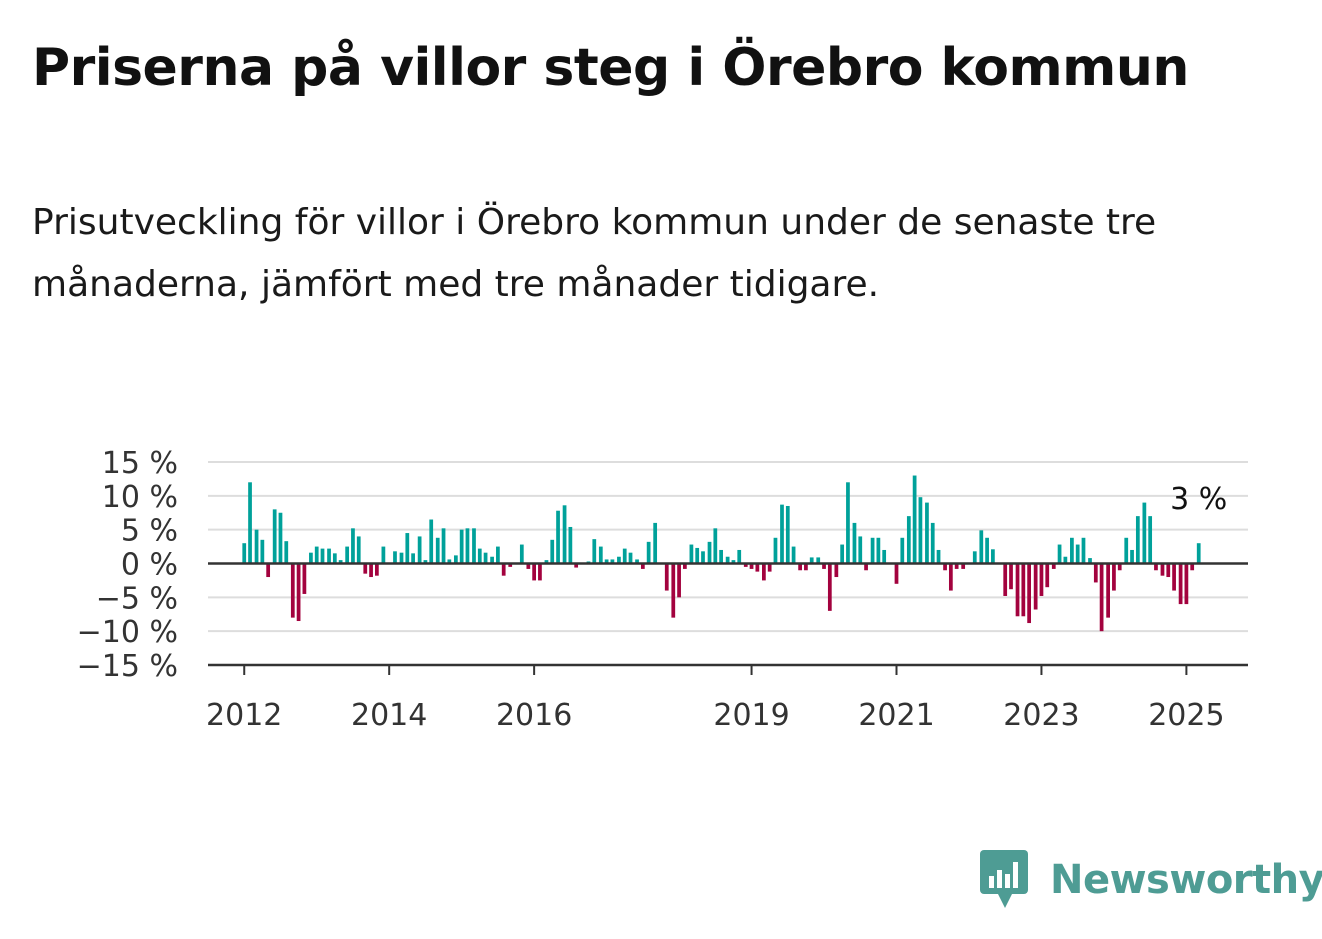  Describe the element at coordinates (127, 666) in the screenshot. I see `y-tick-label: −15 %` at that location.